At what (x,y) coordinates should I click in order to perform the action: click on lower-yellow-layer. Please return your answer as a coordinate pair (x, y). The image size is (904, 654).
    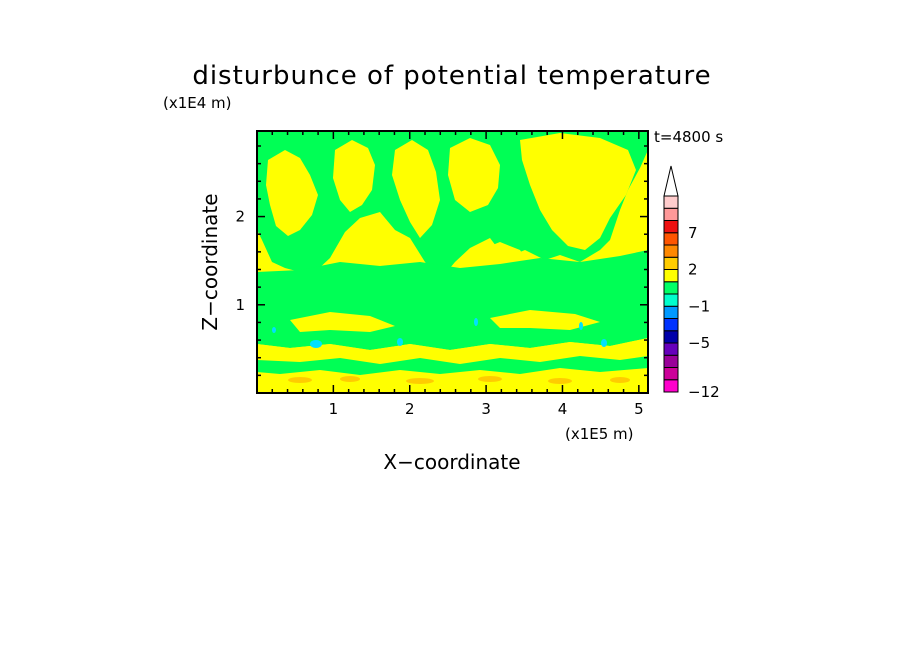
    Looking at the image, I should click on (452, 351).